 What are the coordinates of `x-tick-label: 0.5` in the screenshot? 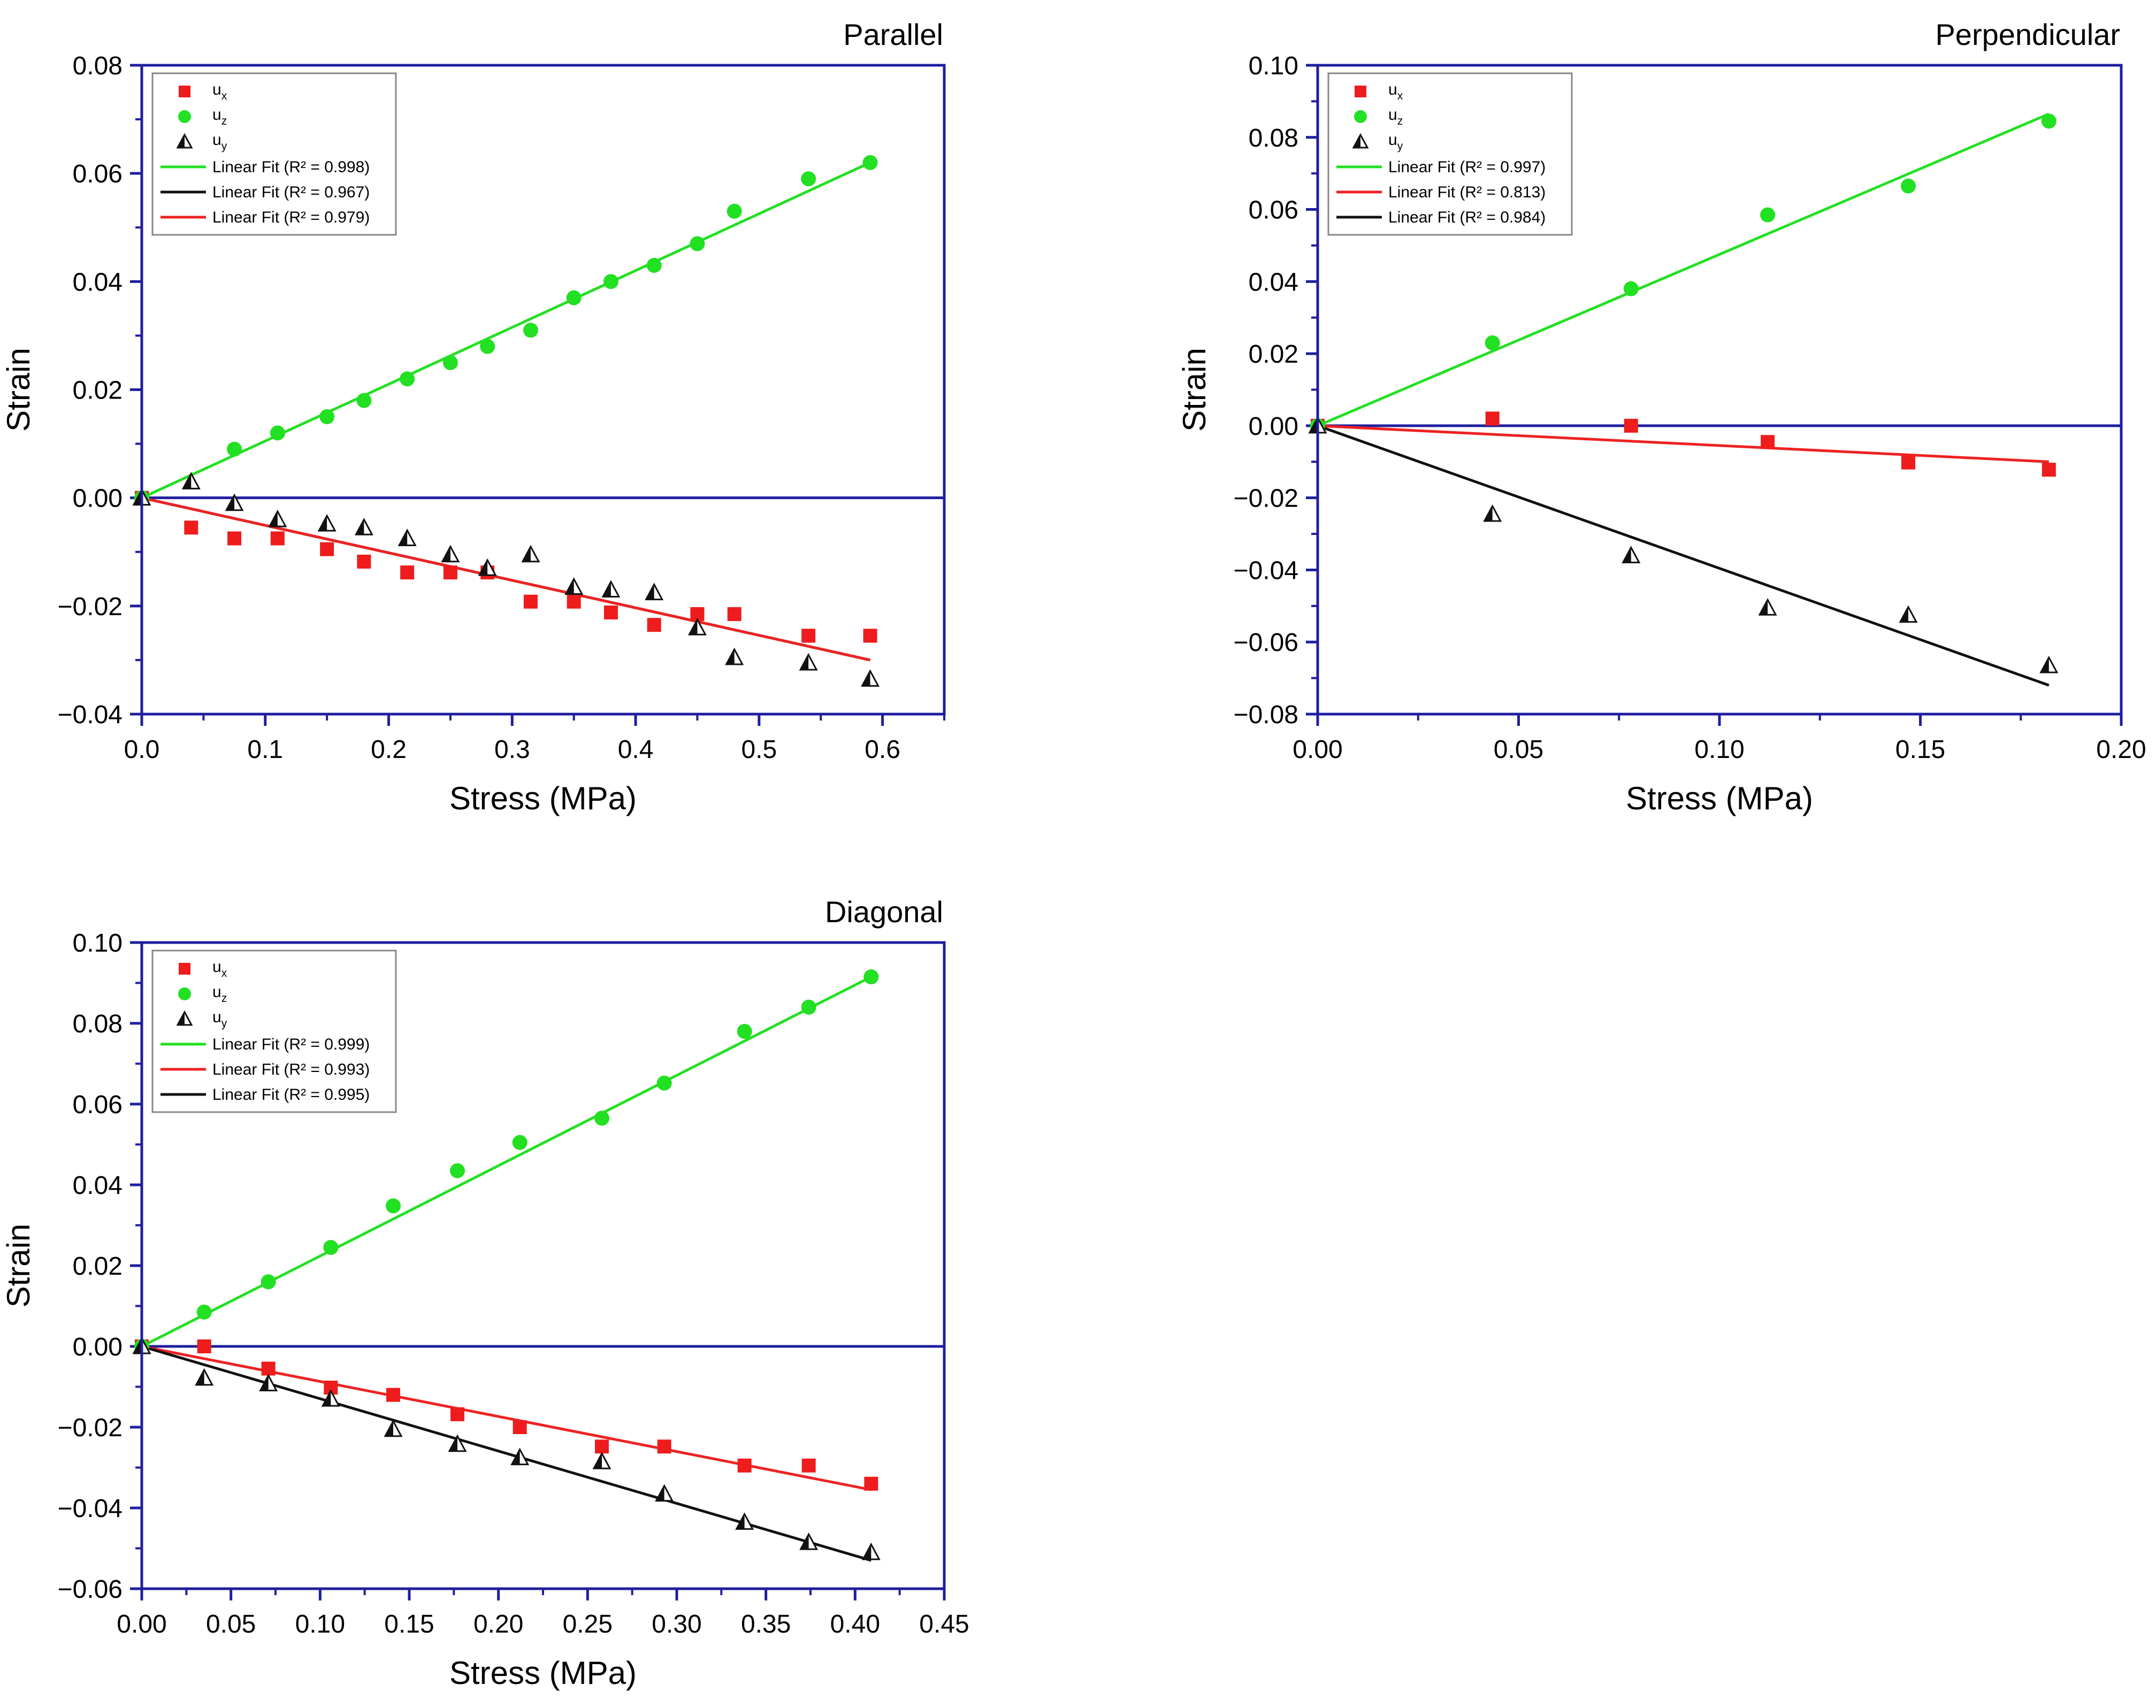 It's located at (759, 750).